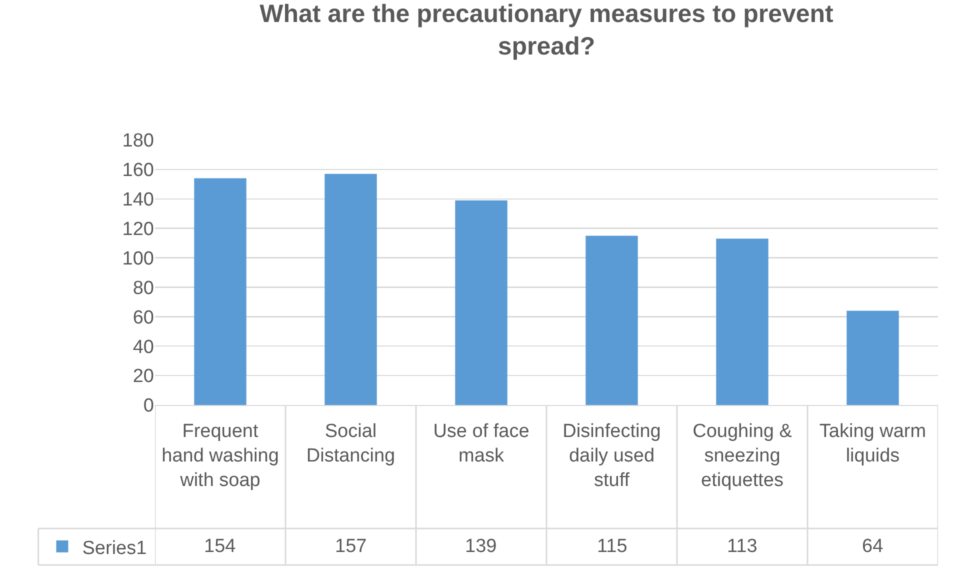 The image size is (956, 578). I want to click on x-tick-label: Disinfecting daily used stuff, so click(611, 456).